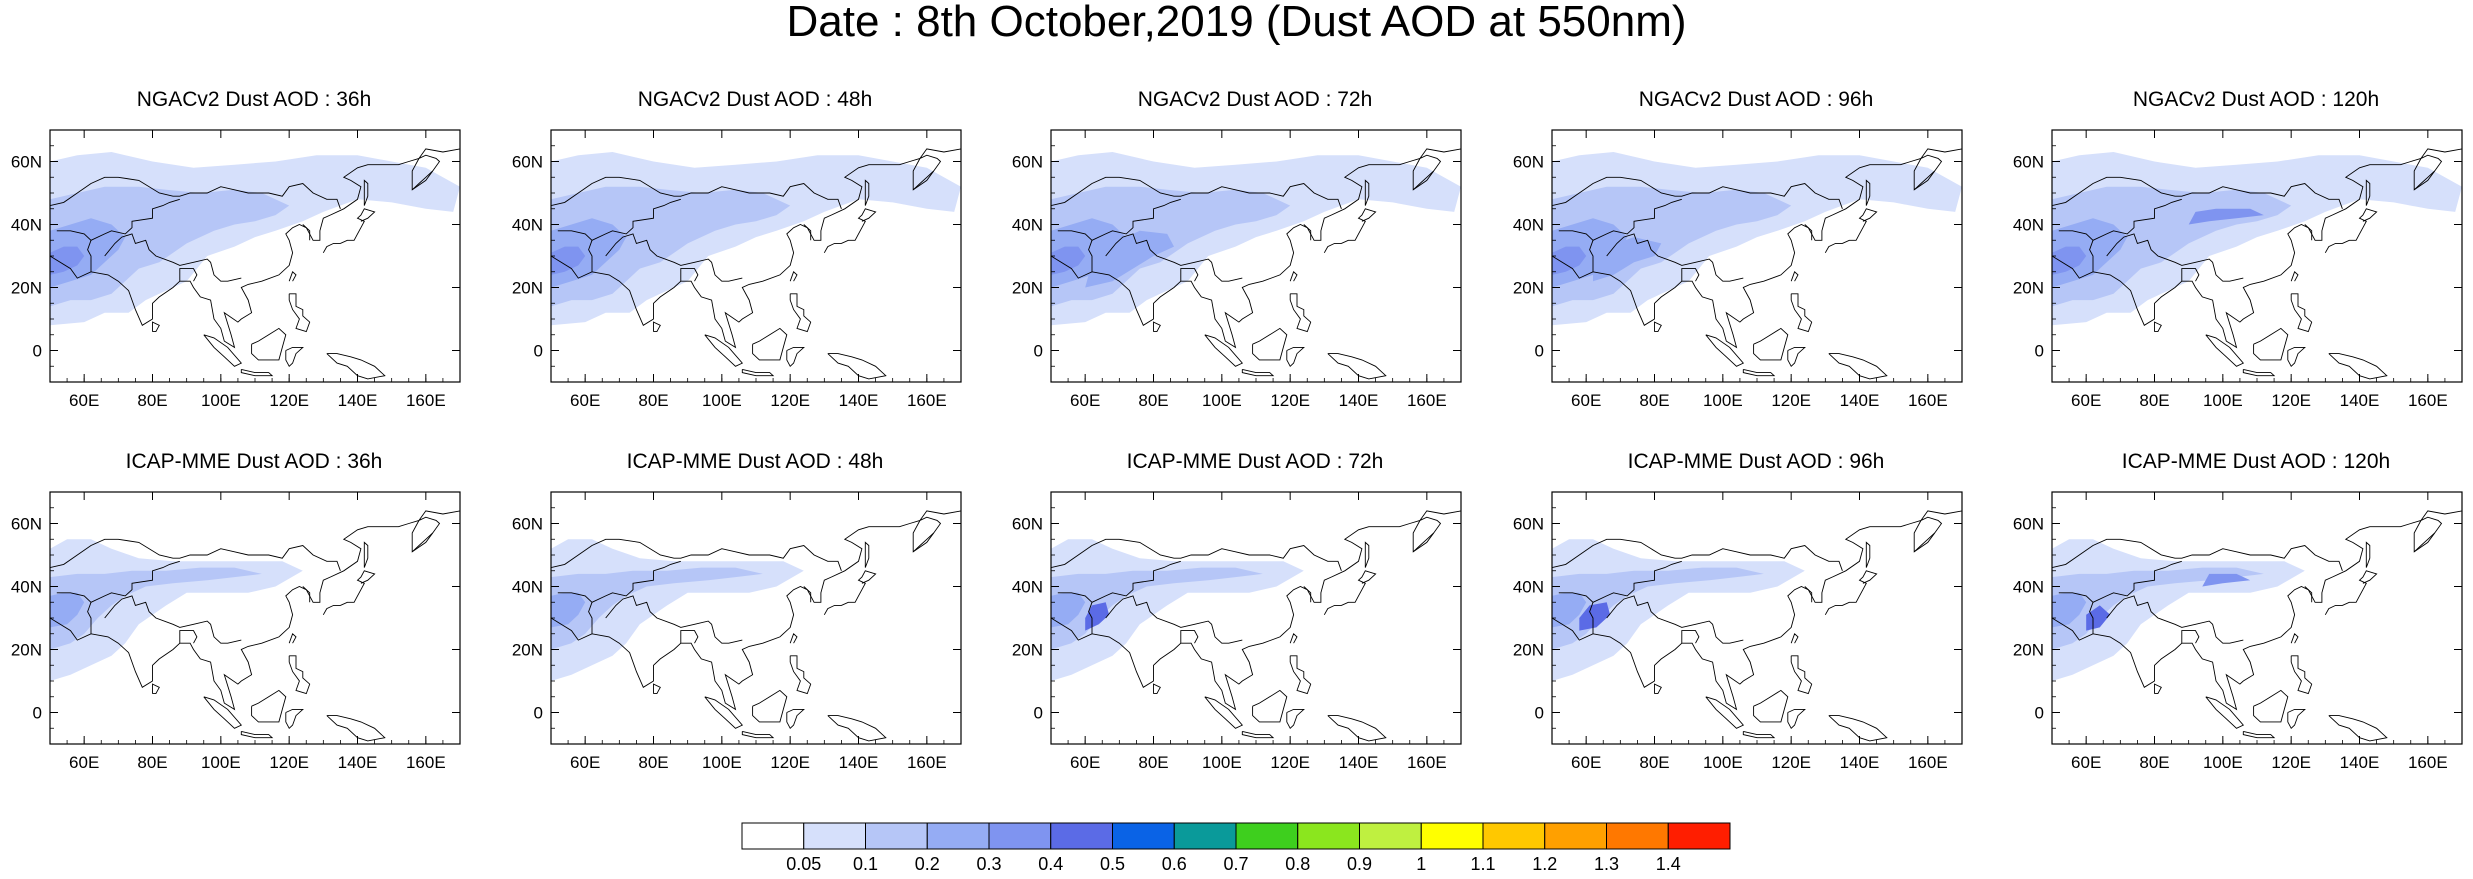  I want to click on x-tick-label: 80E, so click(2154, 400).